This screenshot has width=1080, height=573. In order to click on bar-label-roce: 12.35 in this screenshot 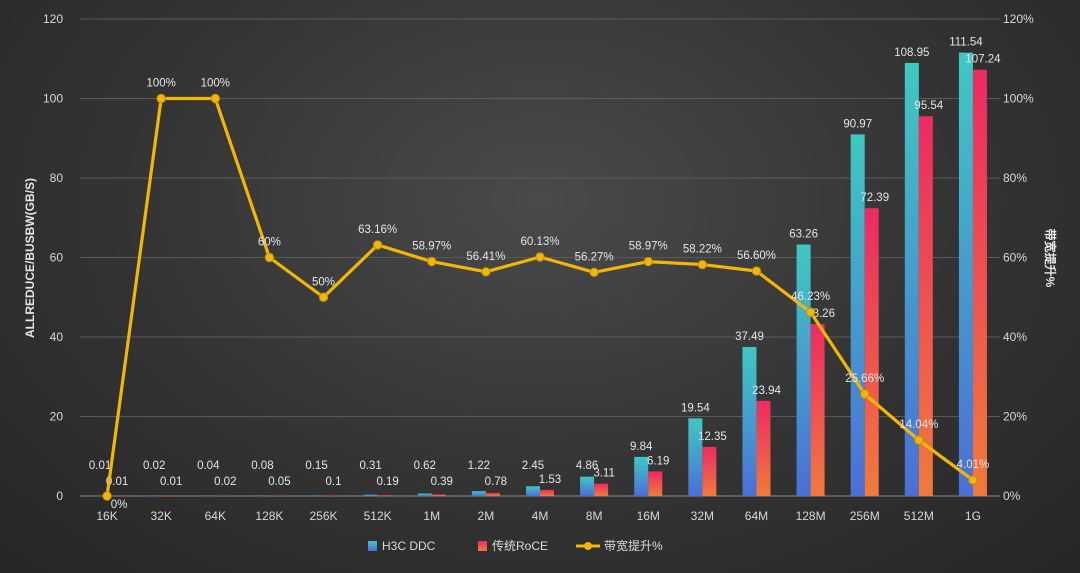, I will do `click(712, 437)`.